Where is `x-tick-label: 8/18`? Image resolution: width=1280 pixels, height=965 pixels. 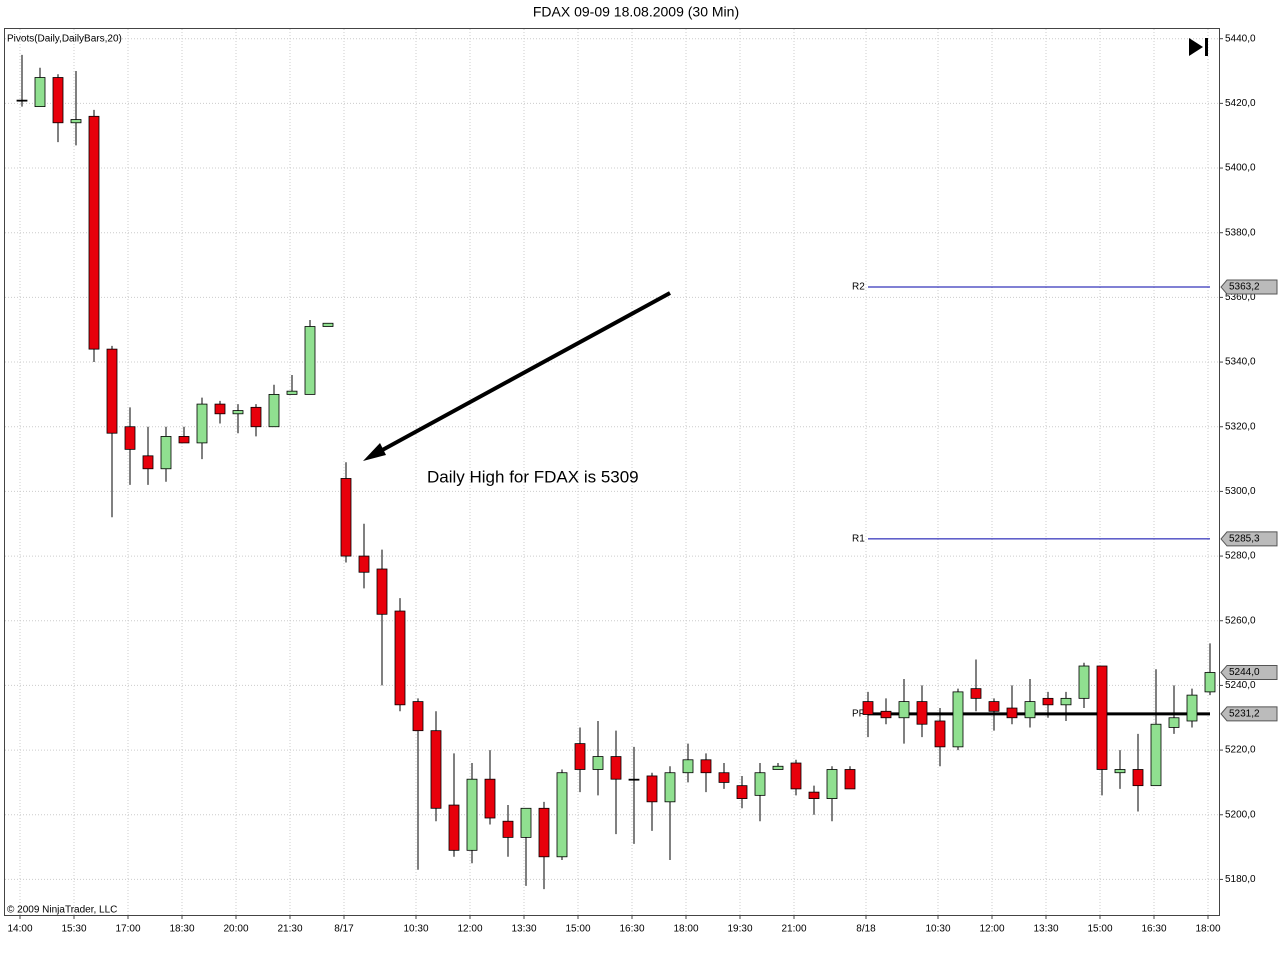
x-tick-label: 8/18 is located at coordinates (866, 929).